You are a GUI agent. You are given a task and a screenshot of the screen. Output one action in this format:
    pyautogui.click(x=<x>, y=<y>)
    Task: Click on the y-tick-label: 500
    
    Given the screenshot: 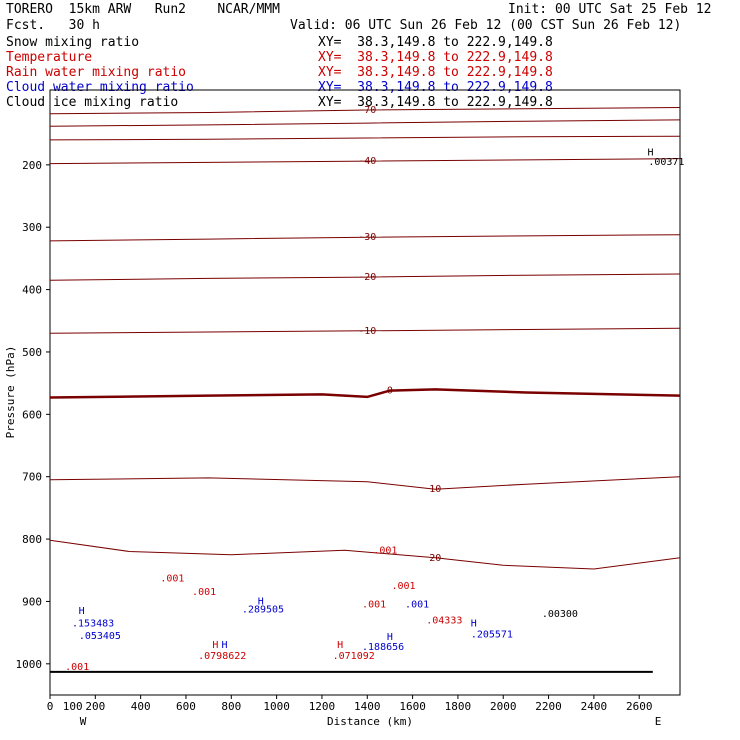 What is the action you would take?
    pyautogui.click(x=32, y=352)
    